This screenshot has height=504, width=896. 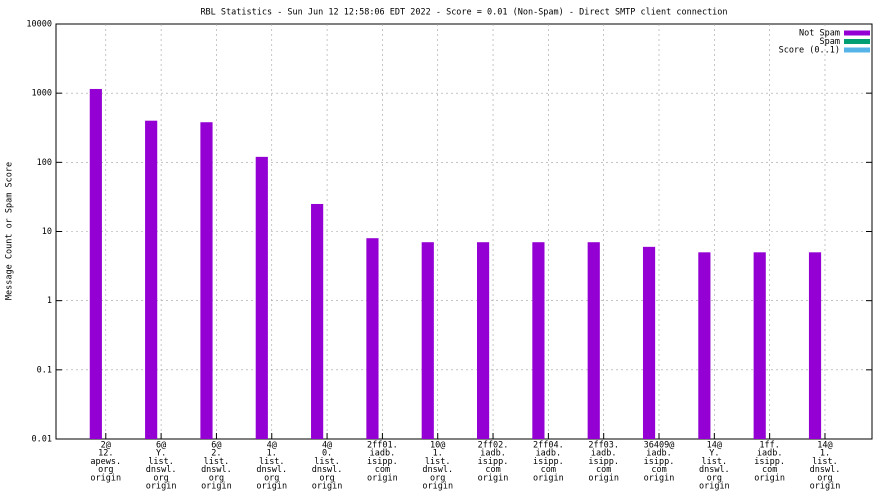 I want to click on legend-label: Not Spam, so click(x=819, y=34).